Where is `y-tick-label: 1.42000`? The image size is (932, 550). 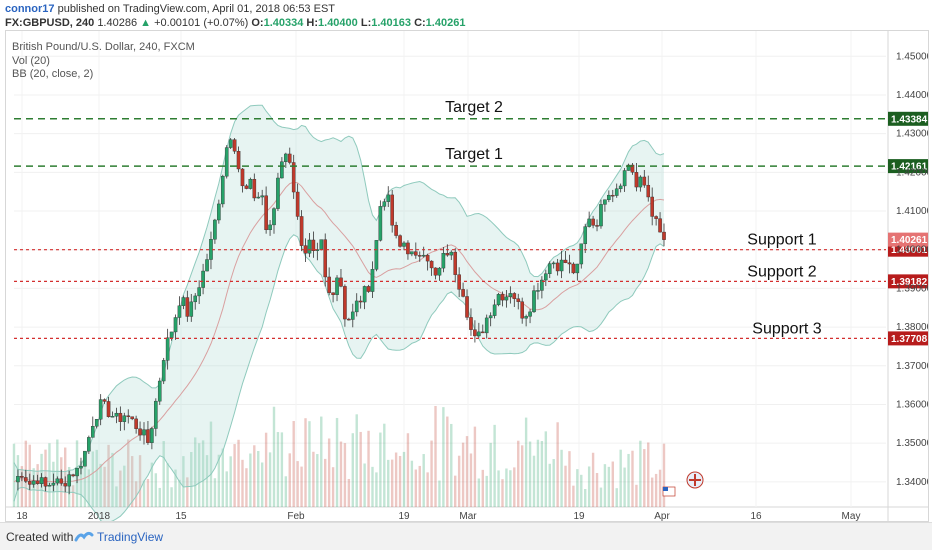
y-tick-label: 1.42000 is located at coordinates (912, 172).